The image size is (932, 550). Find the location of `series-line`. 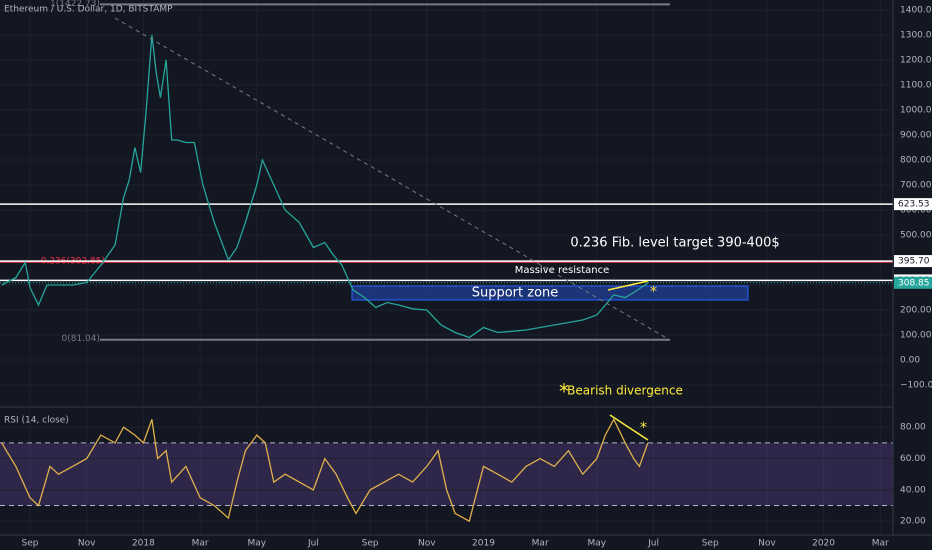

series-line is located at coordinates (325, 470).